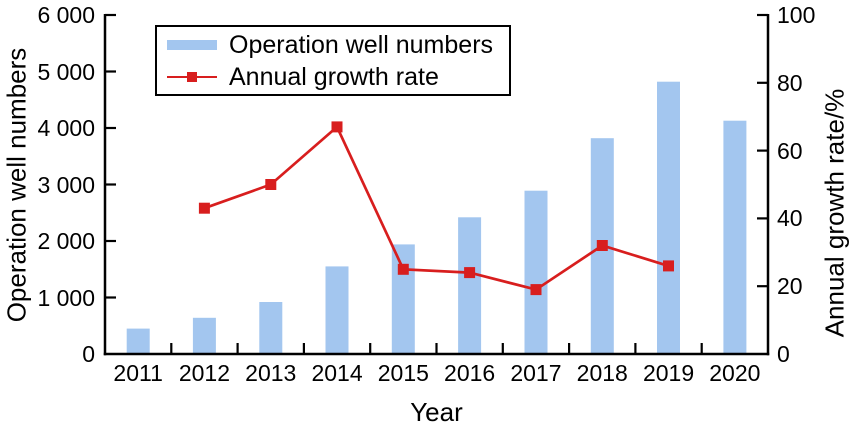 This screenshot has height=432, width=850. Describe the element at coordinates (735, 237) in the screenshot. I see `bar-2020` at that location.